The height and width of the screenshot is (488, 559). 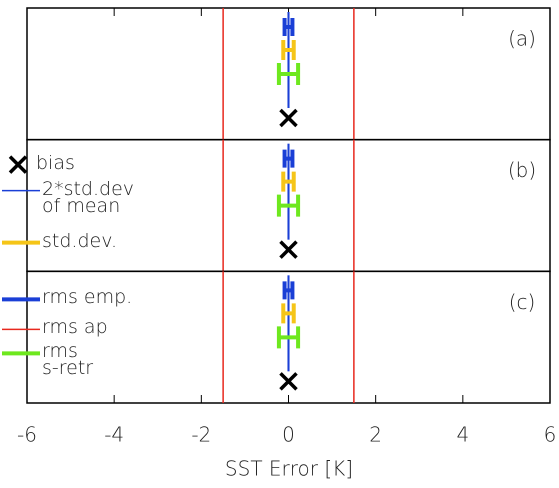 I want to click on legend-label: 2*std.dev of mean, so click(x=88, y=197).